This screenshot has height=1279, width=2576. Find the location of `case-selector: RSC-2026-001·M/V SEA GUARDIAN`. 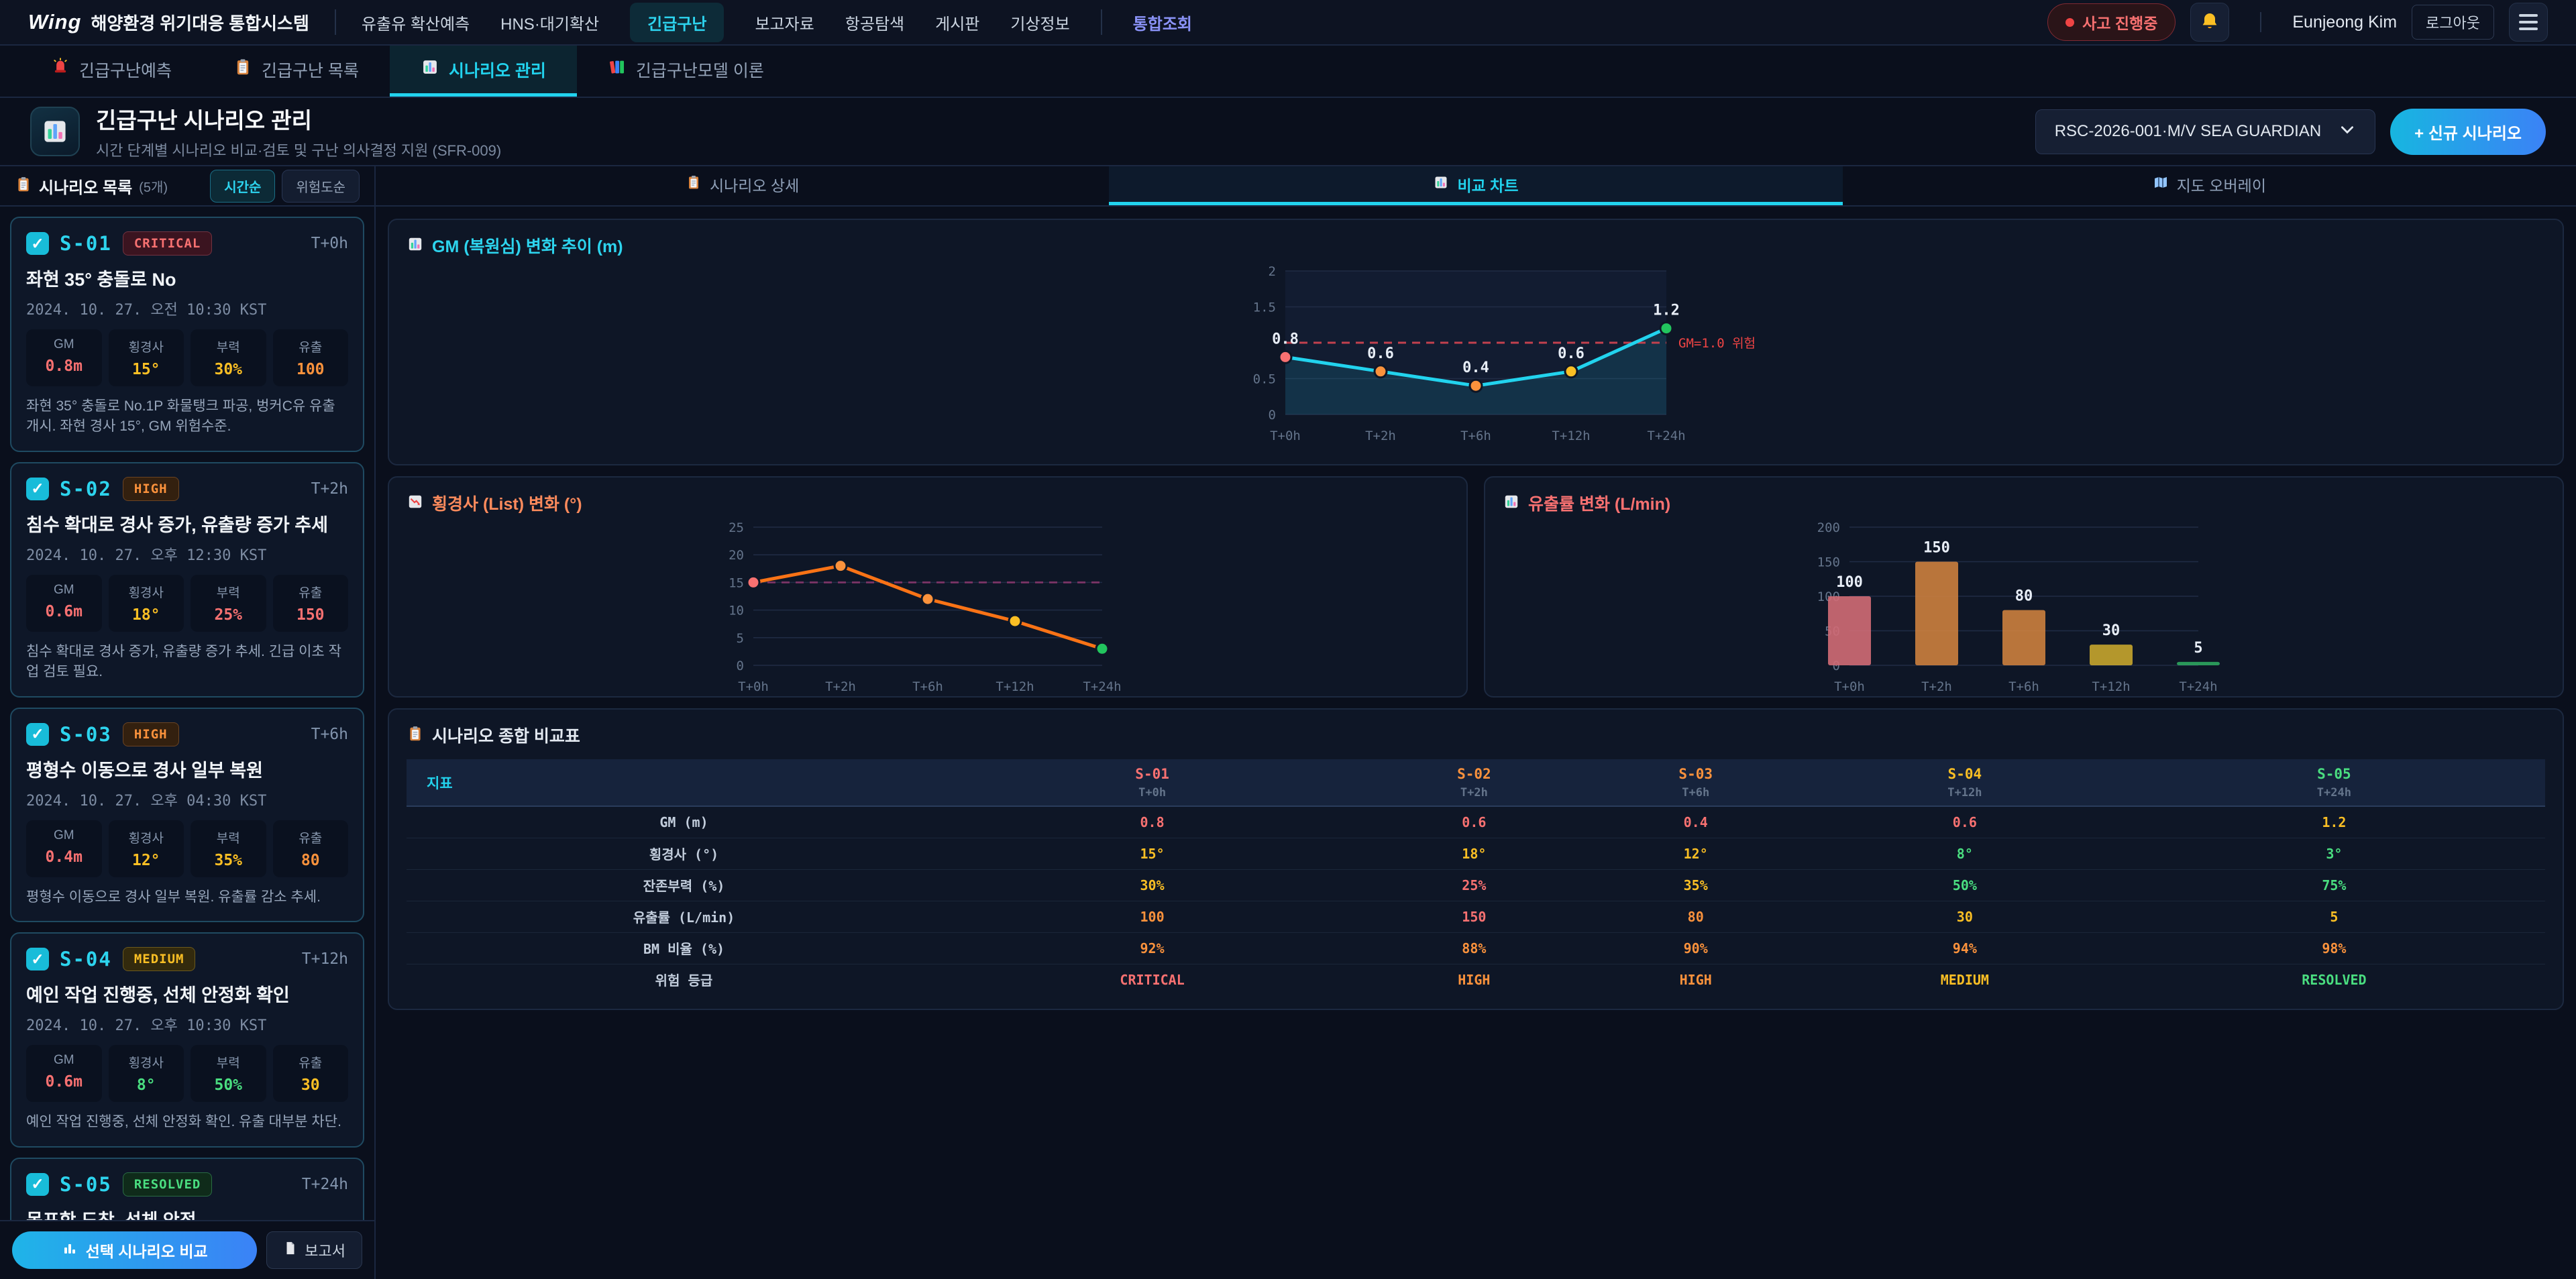

case-selector: RSC-2026-001·M/V SEA GUARDIAN is located at coordinates (2205, 131).